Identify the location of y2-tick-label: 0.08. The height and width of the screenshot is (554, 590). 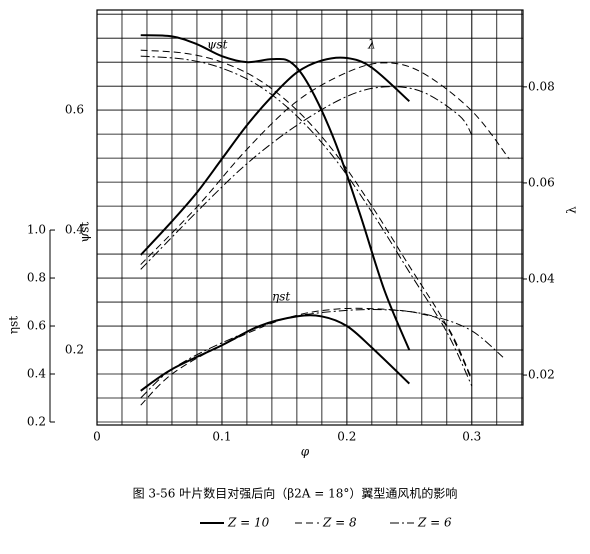
(541, 86).